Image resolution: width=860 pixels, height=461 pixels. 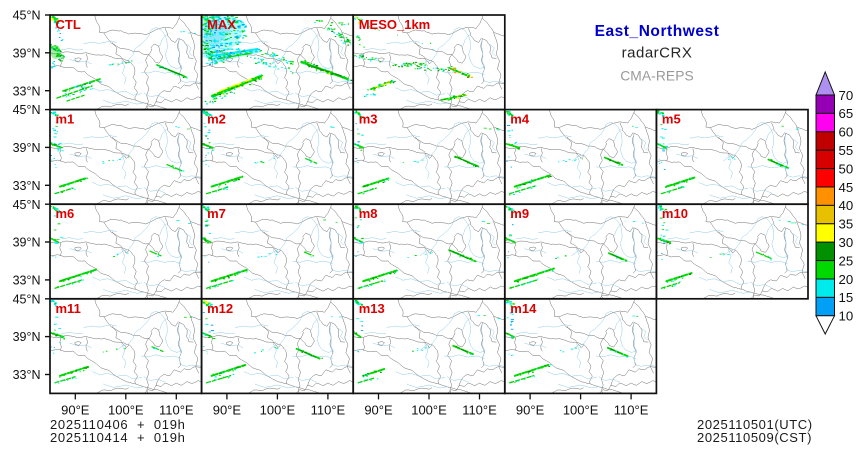 What do you see at coordinates (846, 168) in the screenshot?
I see `svg-text: 50` at bounding box center [846, 168].